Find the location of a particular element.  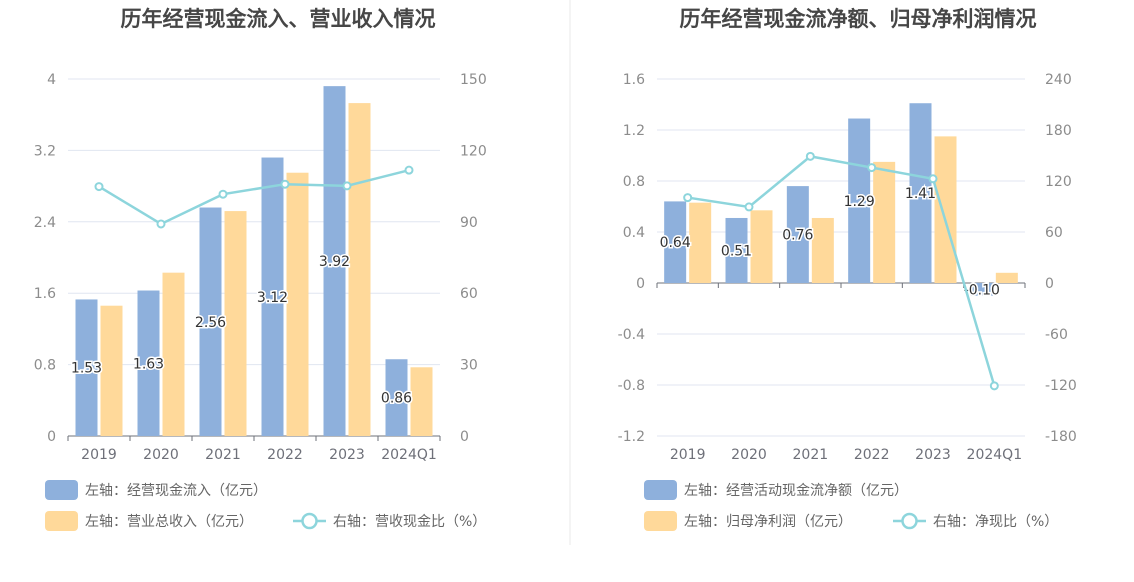

chart-2-data-label: 0.64 is located at coordinates (675, 243).